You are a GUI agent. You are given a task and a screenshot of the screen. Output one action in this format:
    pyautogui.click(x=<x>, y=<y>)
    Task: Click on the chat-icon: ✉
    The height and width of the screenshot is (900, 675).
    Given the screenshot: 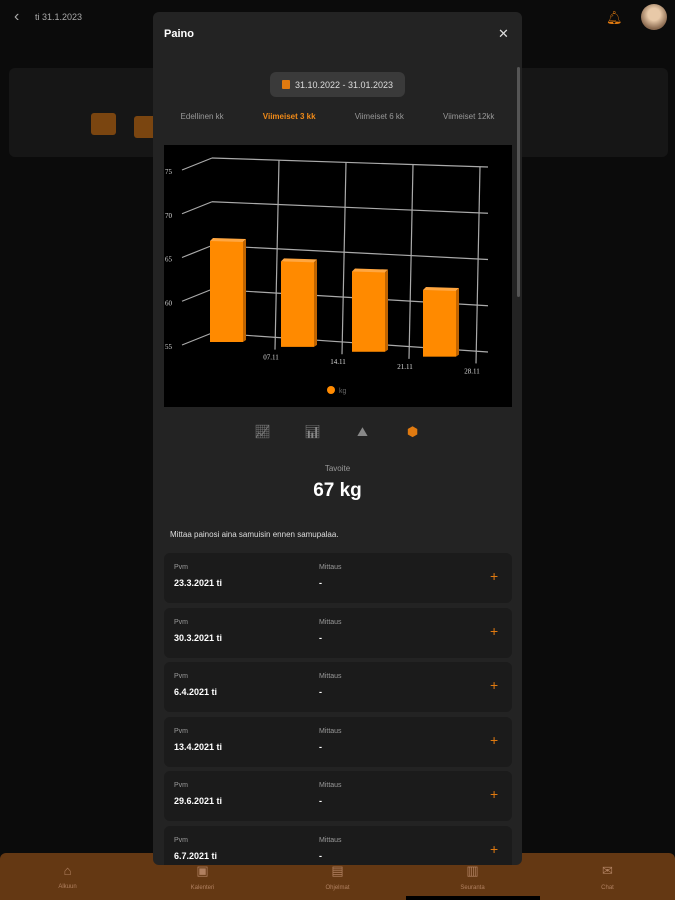 What is the action you would take?
    pyautogui.click(x=607, y=870)
    